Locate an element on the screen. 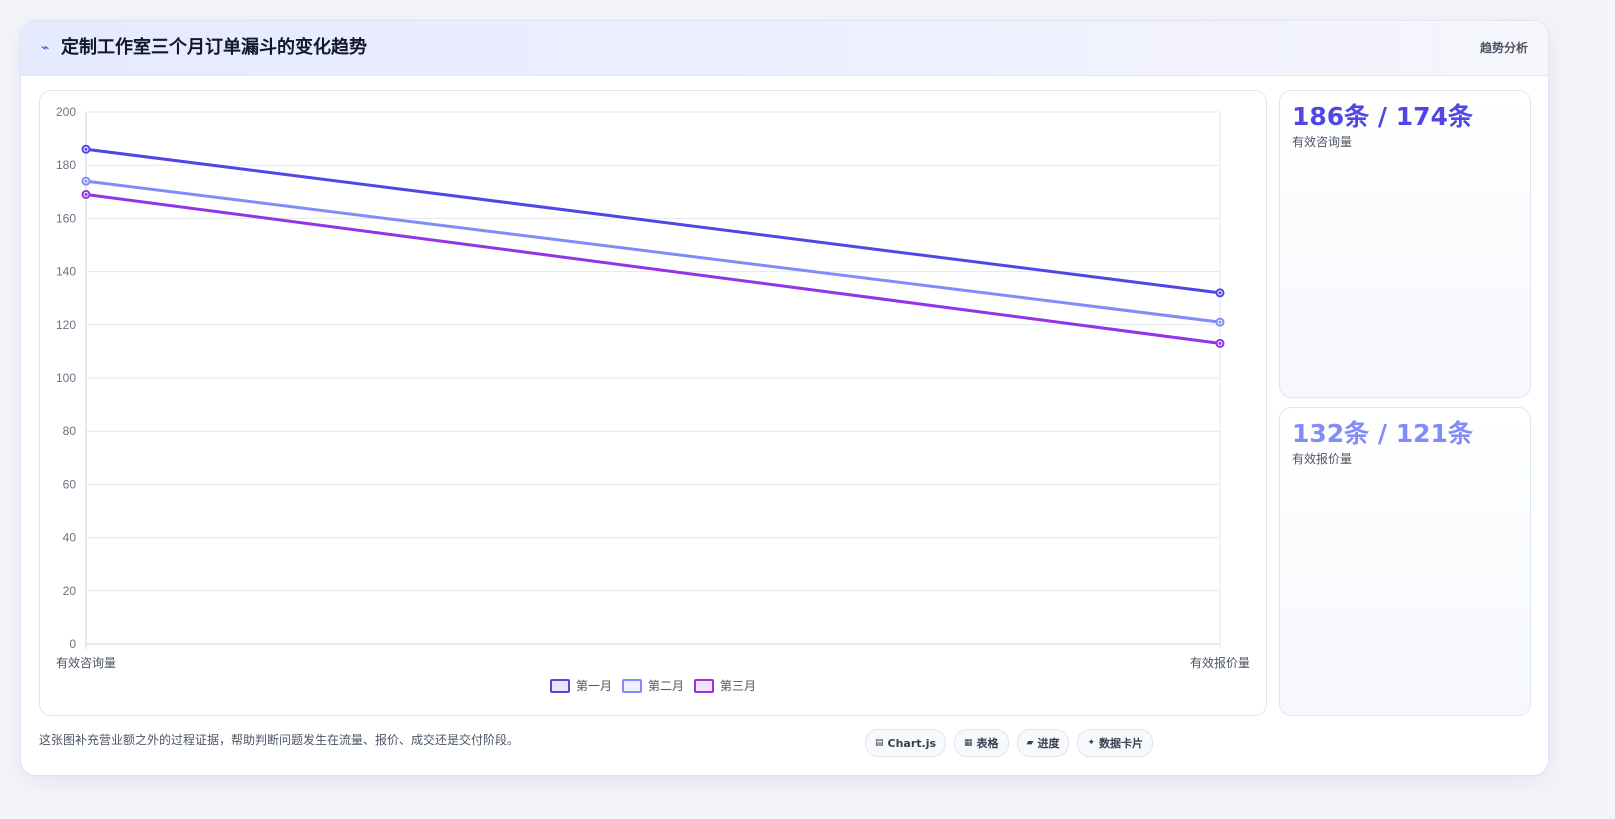  stat-card-quote: 132条 / 121条 有效报价量 is located at coordinates (1405, 561).